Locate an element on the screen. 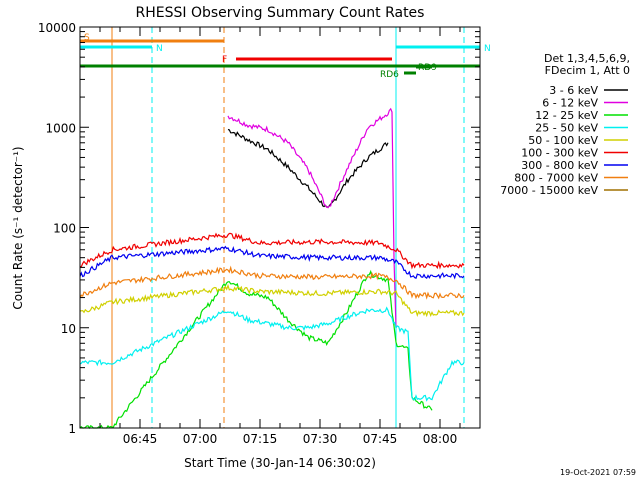 This screenshot has width=640, height=480. legend-label-0: 3 - 6 keV is located at coordinates (573, 90).